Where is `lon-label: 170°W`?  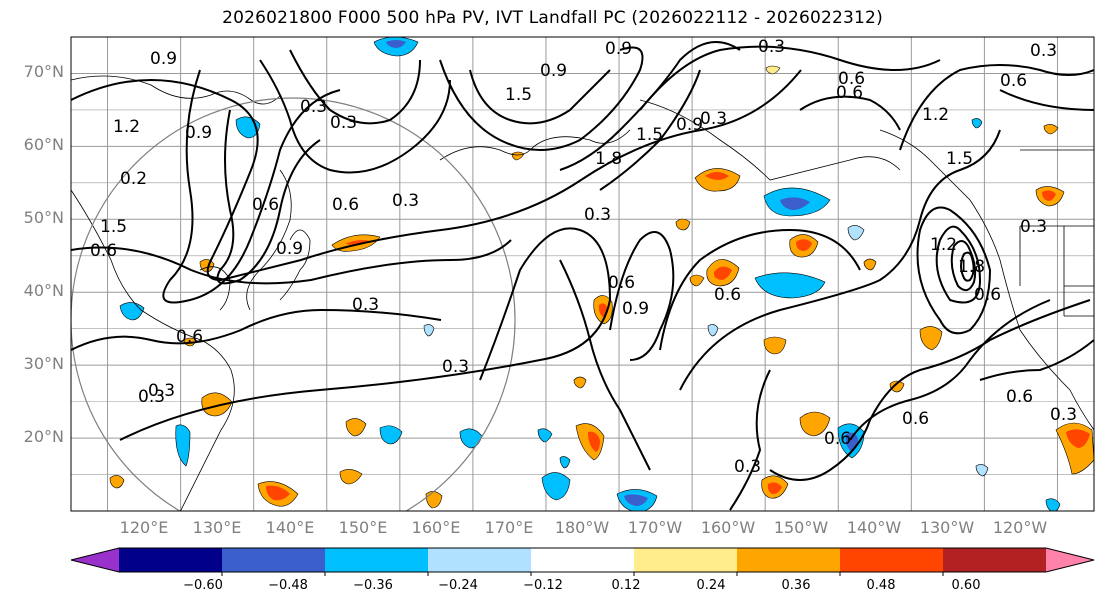
lon-label: 170°W is located at coordinates (655, 527).